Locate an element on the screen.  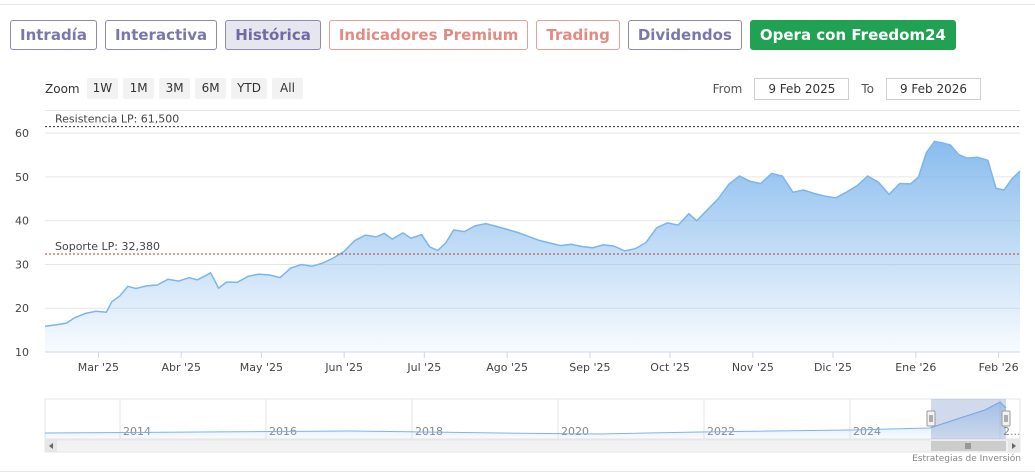
zoom-controls: Zoom 1W 1M 3M 6M YTD All is located at coordinates (174, 88).